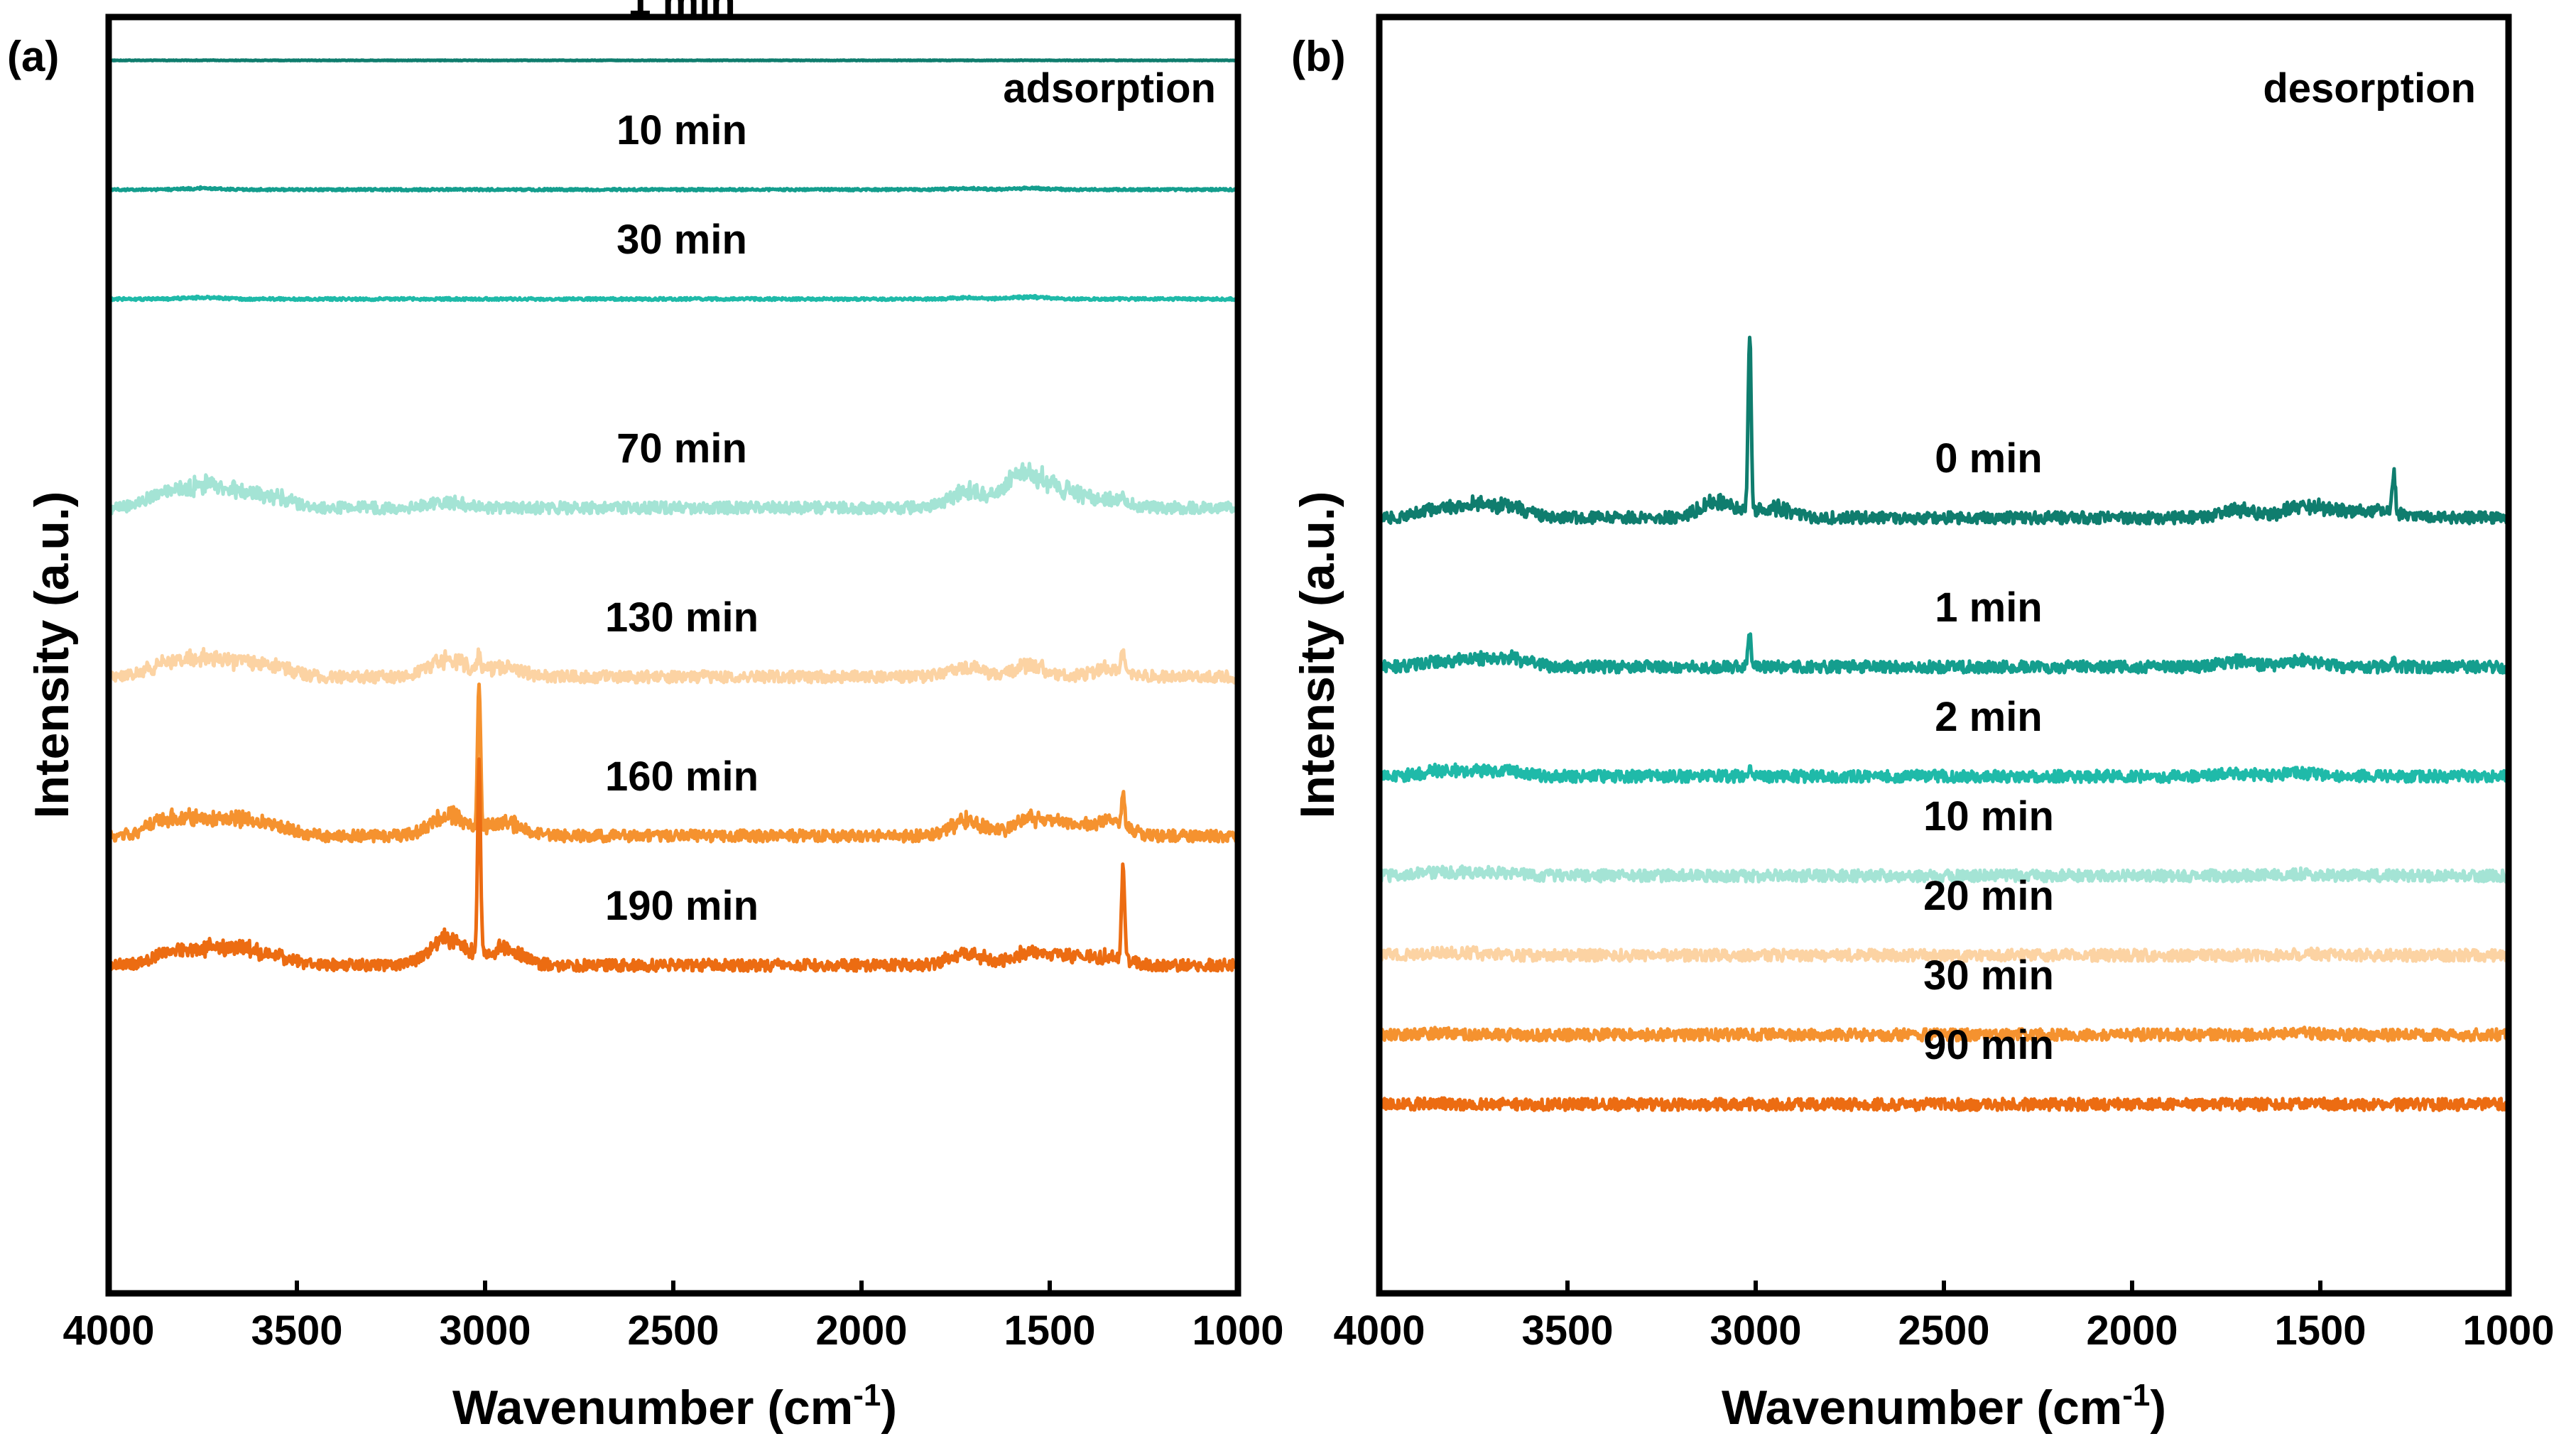 This screenshot has width=2576, height=1451. I want to click on x-axis-title-a-close: ), so click(889, 1408).